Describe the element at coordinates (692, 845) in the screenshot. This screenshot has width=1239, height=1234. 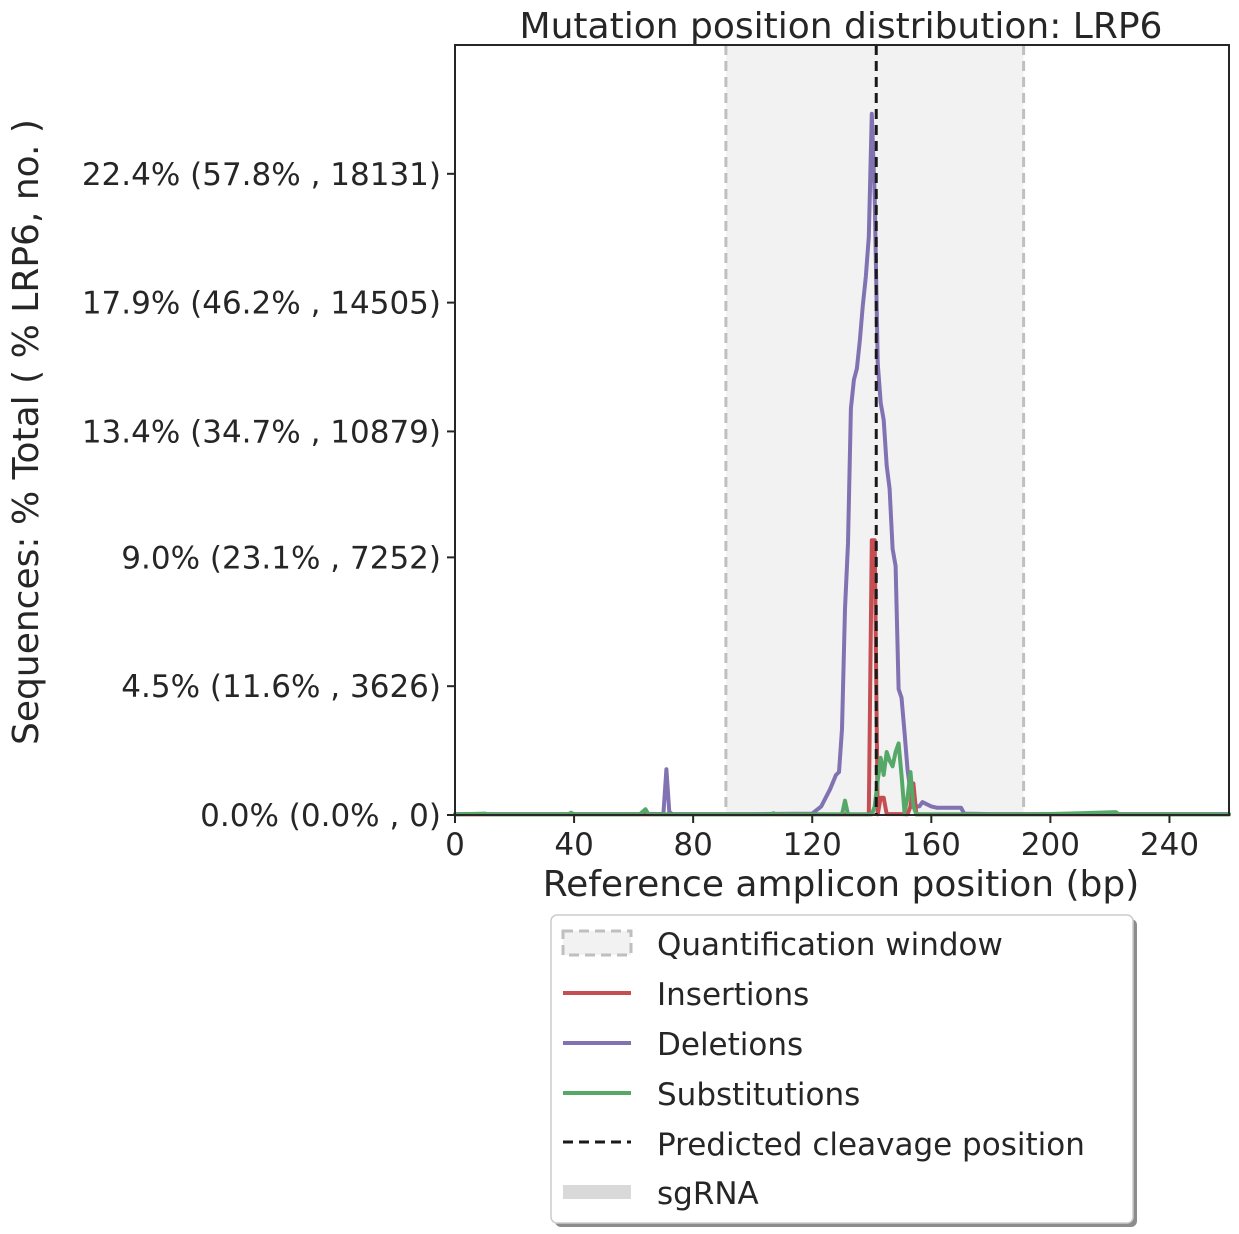
I see `x-tick-label: 80` at that location.